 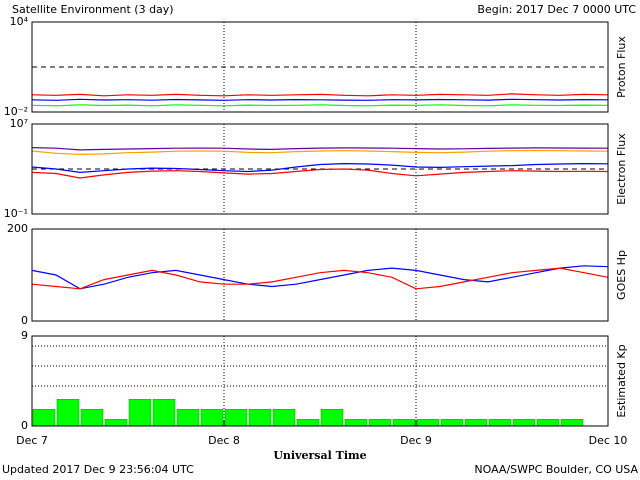 What do you see at coordinates (24, 335) in the screenshot?
I see `y-tick-label: 9` at bounding box center [24, 335].